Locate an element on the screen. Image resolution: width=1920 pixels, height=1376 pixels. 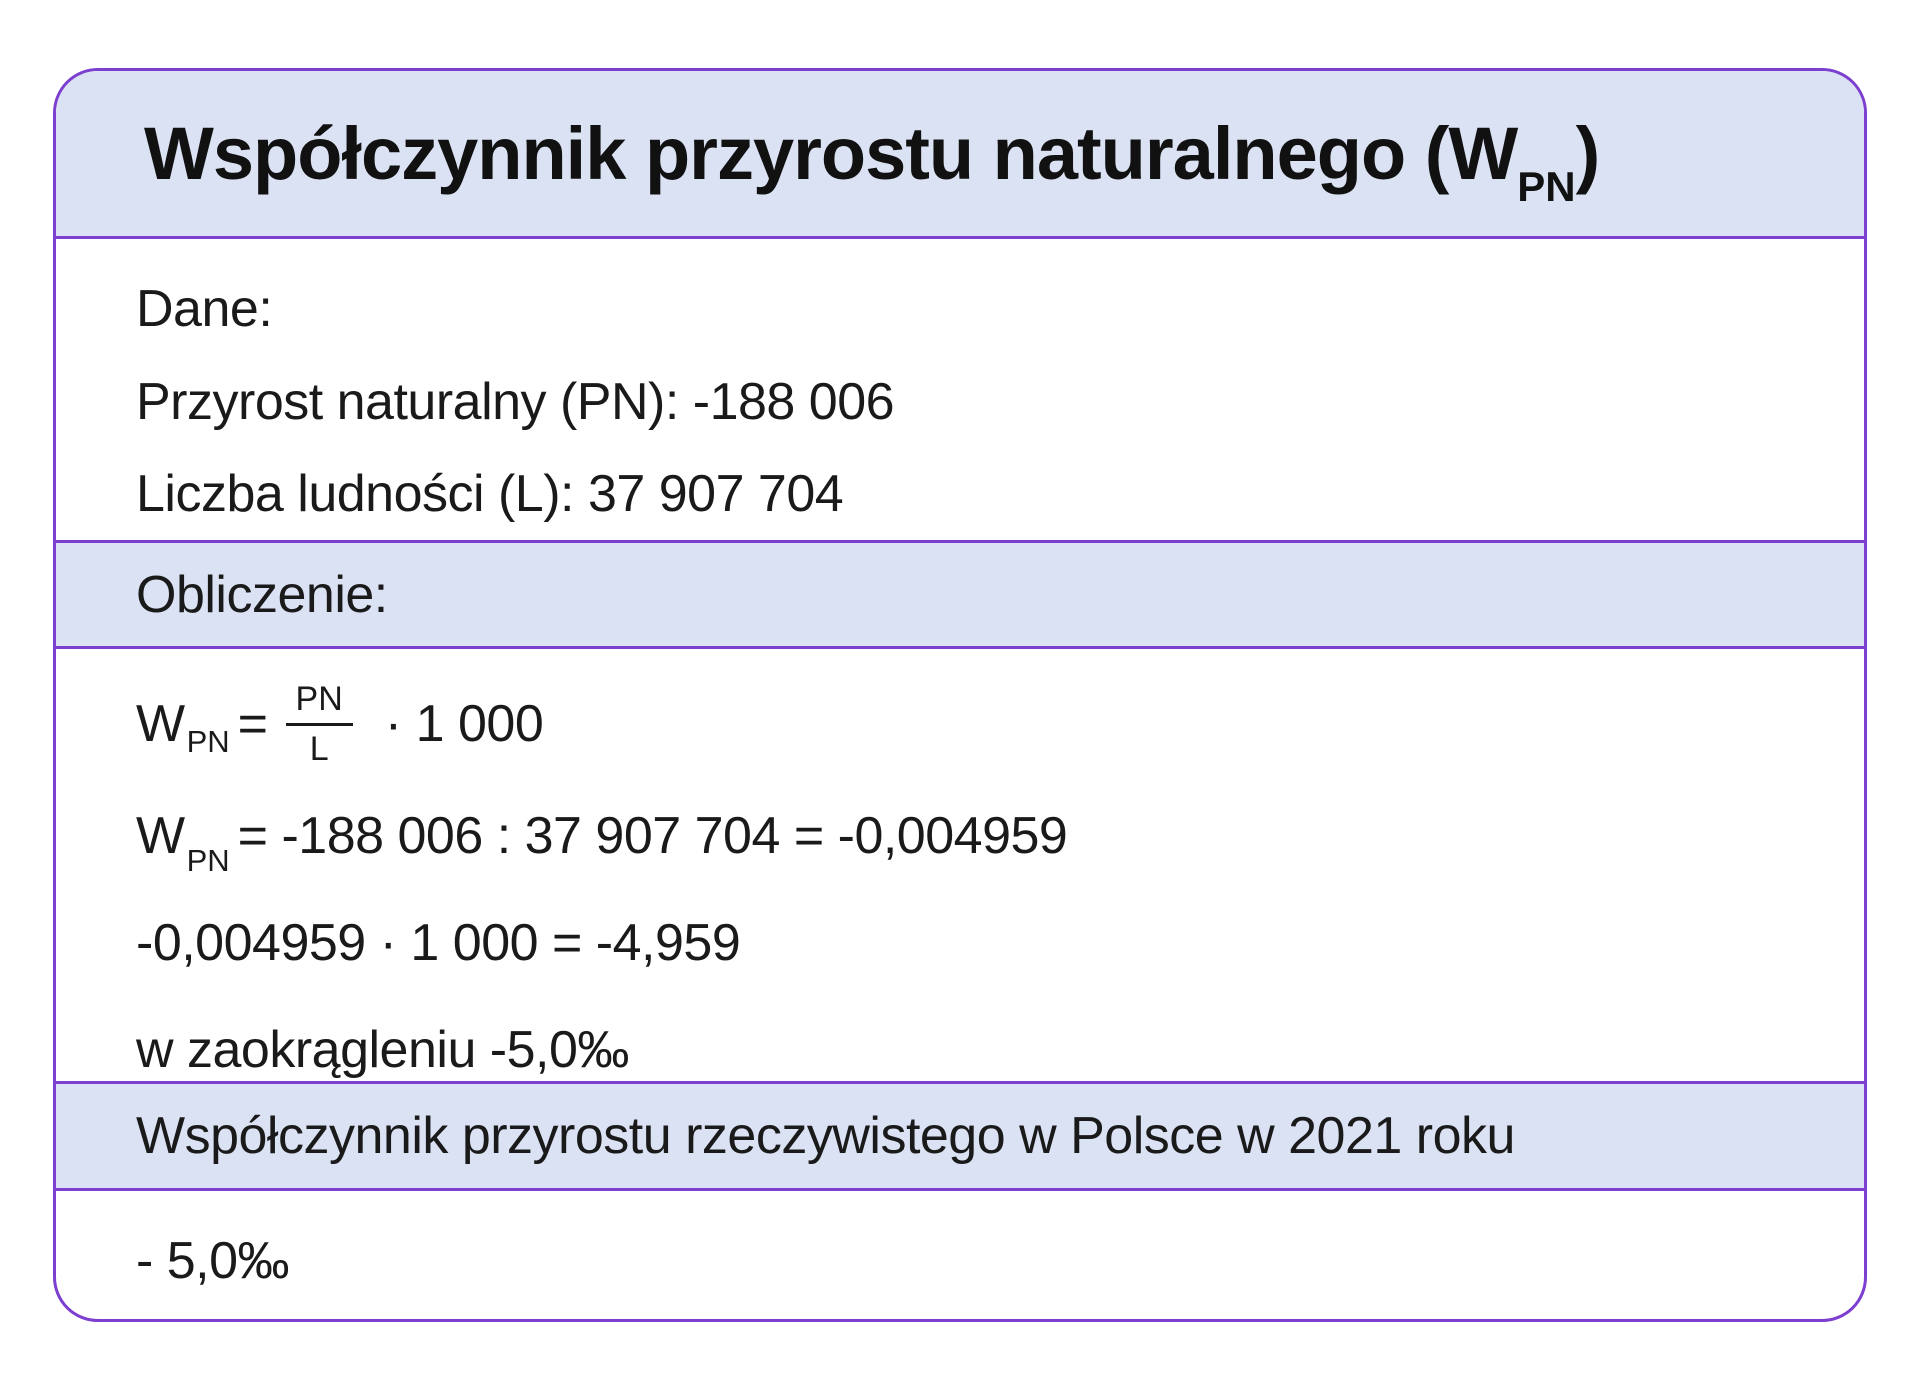
formula-fraction: PN L is located at coordinates (319, 724).